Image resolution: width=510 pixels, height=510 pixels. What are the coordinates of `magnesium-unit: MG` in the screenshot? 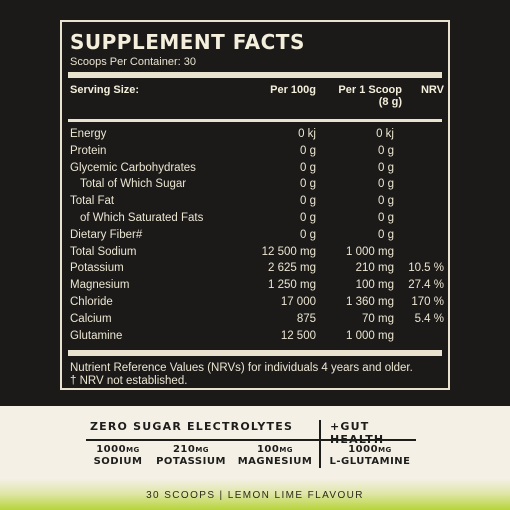 It's located at (286, 450).